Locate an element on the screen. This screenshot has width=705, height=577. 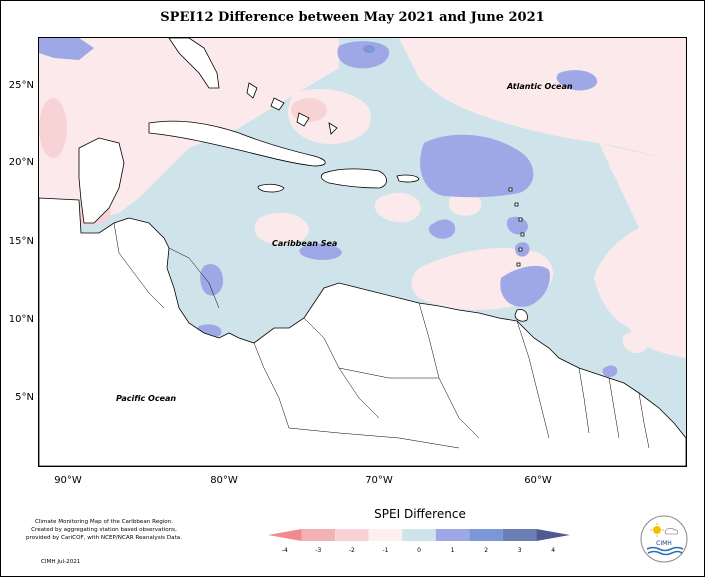
legend-tick-label: -4 is located at coordinates (285, 550).